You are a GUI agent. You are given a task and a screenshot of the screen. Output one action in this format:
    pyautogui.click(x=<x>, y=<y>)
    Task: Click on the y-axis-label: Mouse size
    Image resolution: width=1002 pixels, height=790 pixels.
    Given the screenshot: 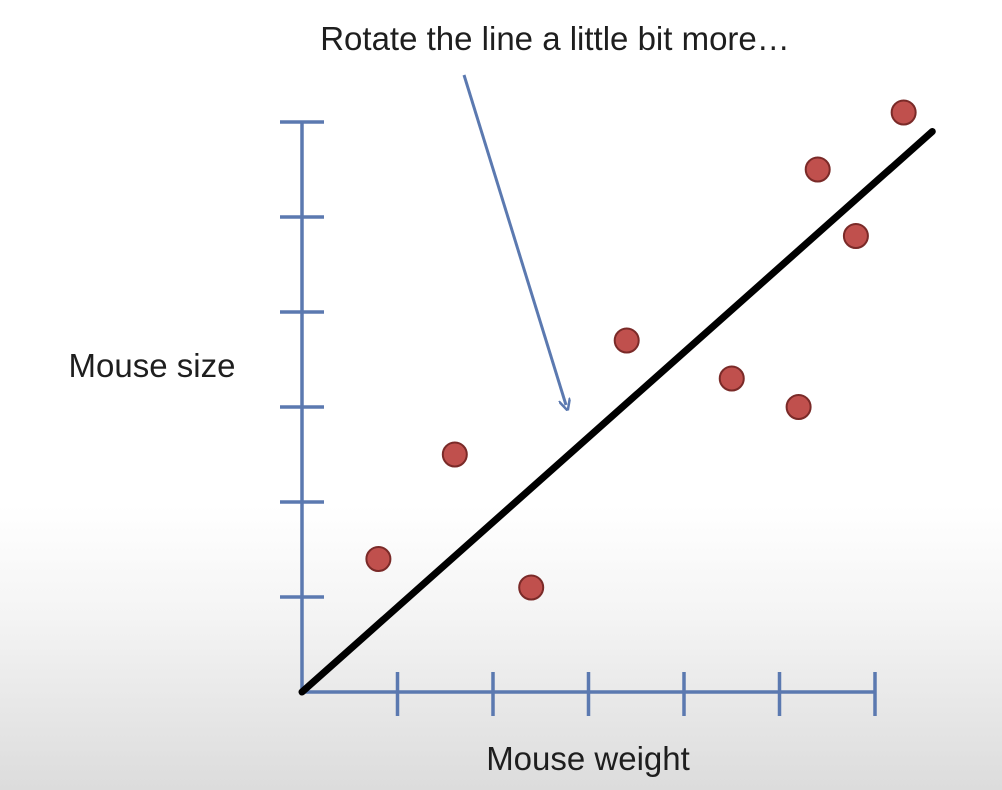 What is the action you would take?
    pyautogui.click(x=152, y=365)
    